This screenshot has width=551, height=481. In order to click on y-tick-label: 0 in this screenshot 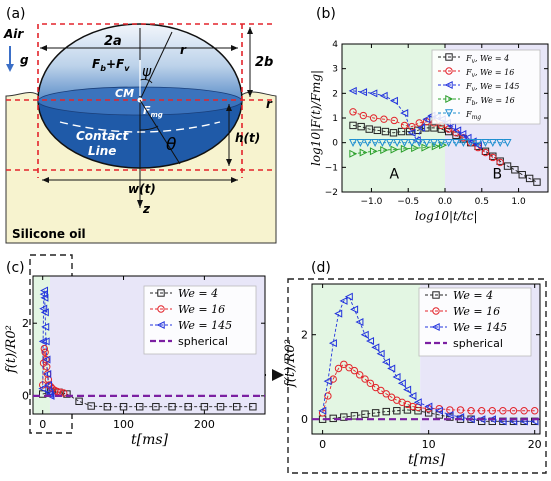, I will do `click(25, 396)`.